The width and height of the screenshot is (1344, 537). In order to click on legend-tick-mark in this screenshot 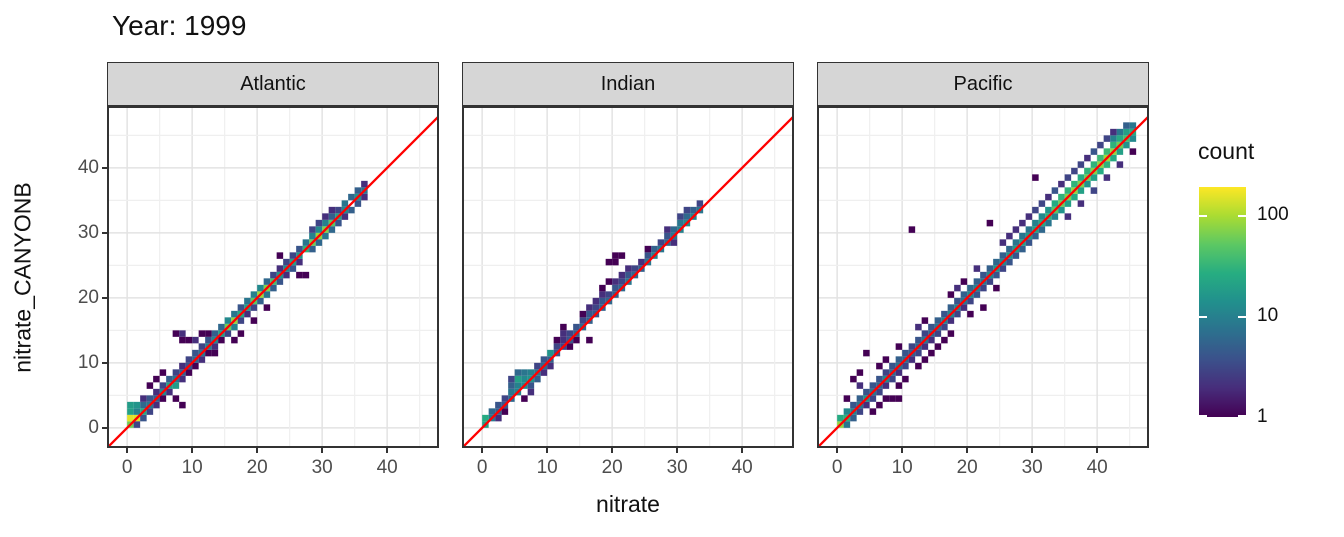, I will do `click(1242, 216)`.